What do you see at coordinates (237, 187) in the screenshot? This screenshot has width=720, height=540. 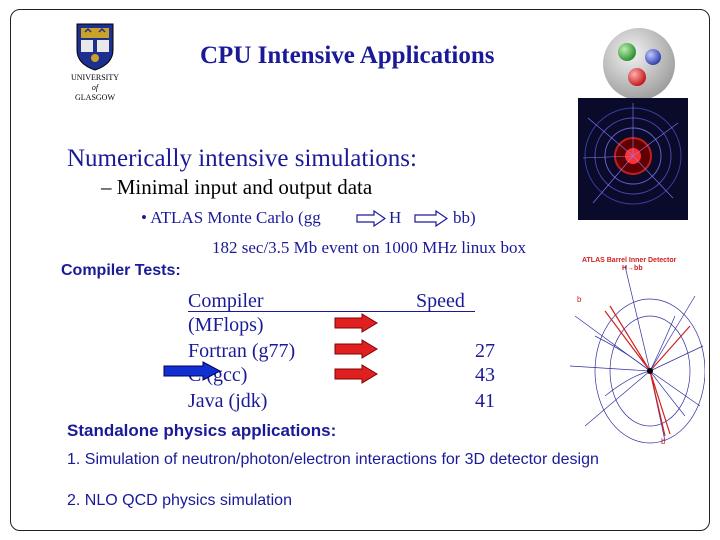 I see `sub-bullet-minimal-io: – Minimal input and output data` at bounding box center [237, 187].